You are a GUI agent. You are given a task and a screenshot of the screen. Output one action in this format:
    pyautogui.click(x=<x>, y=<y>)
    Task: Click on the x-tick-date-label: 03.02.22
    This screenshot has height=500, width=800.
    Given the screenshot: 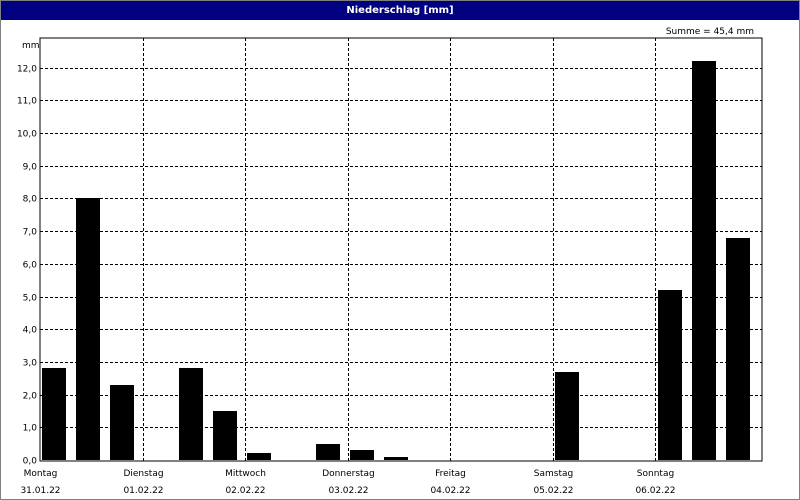 What is the action you would take?
    pyautogui.click(x=348, y=491)
    